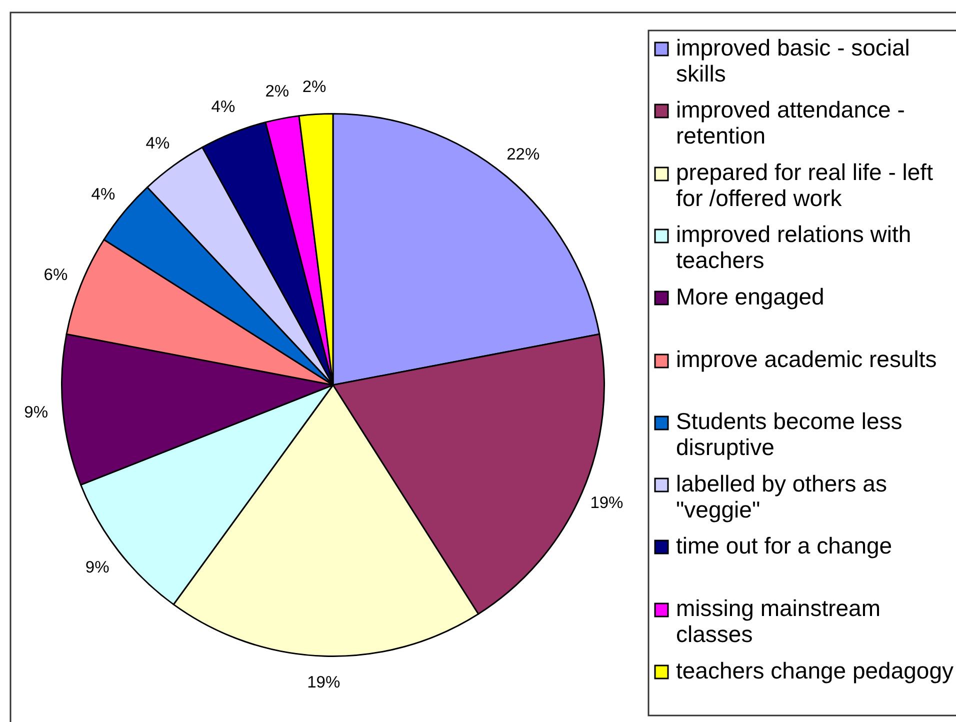 The height and width of the screenshot is (722, 956). Describe the element at coordinates (789, 434) in the screenshot. I see `legend-label: Students become less disruptive` at that location.